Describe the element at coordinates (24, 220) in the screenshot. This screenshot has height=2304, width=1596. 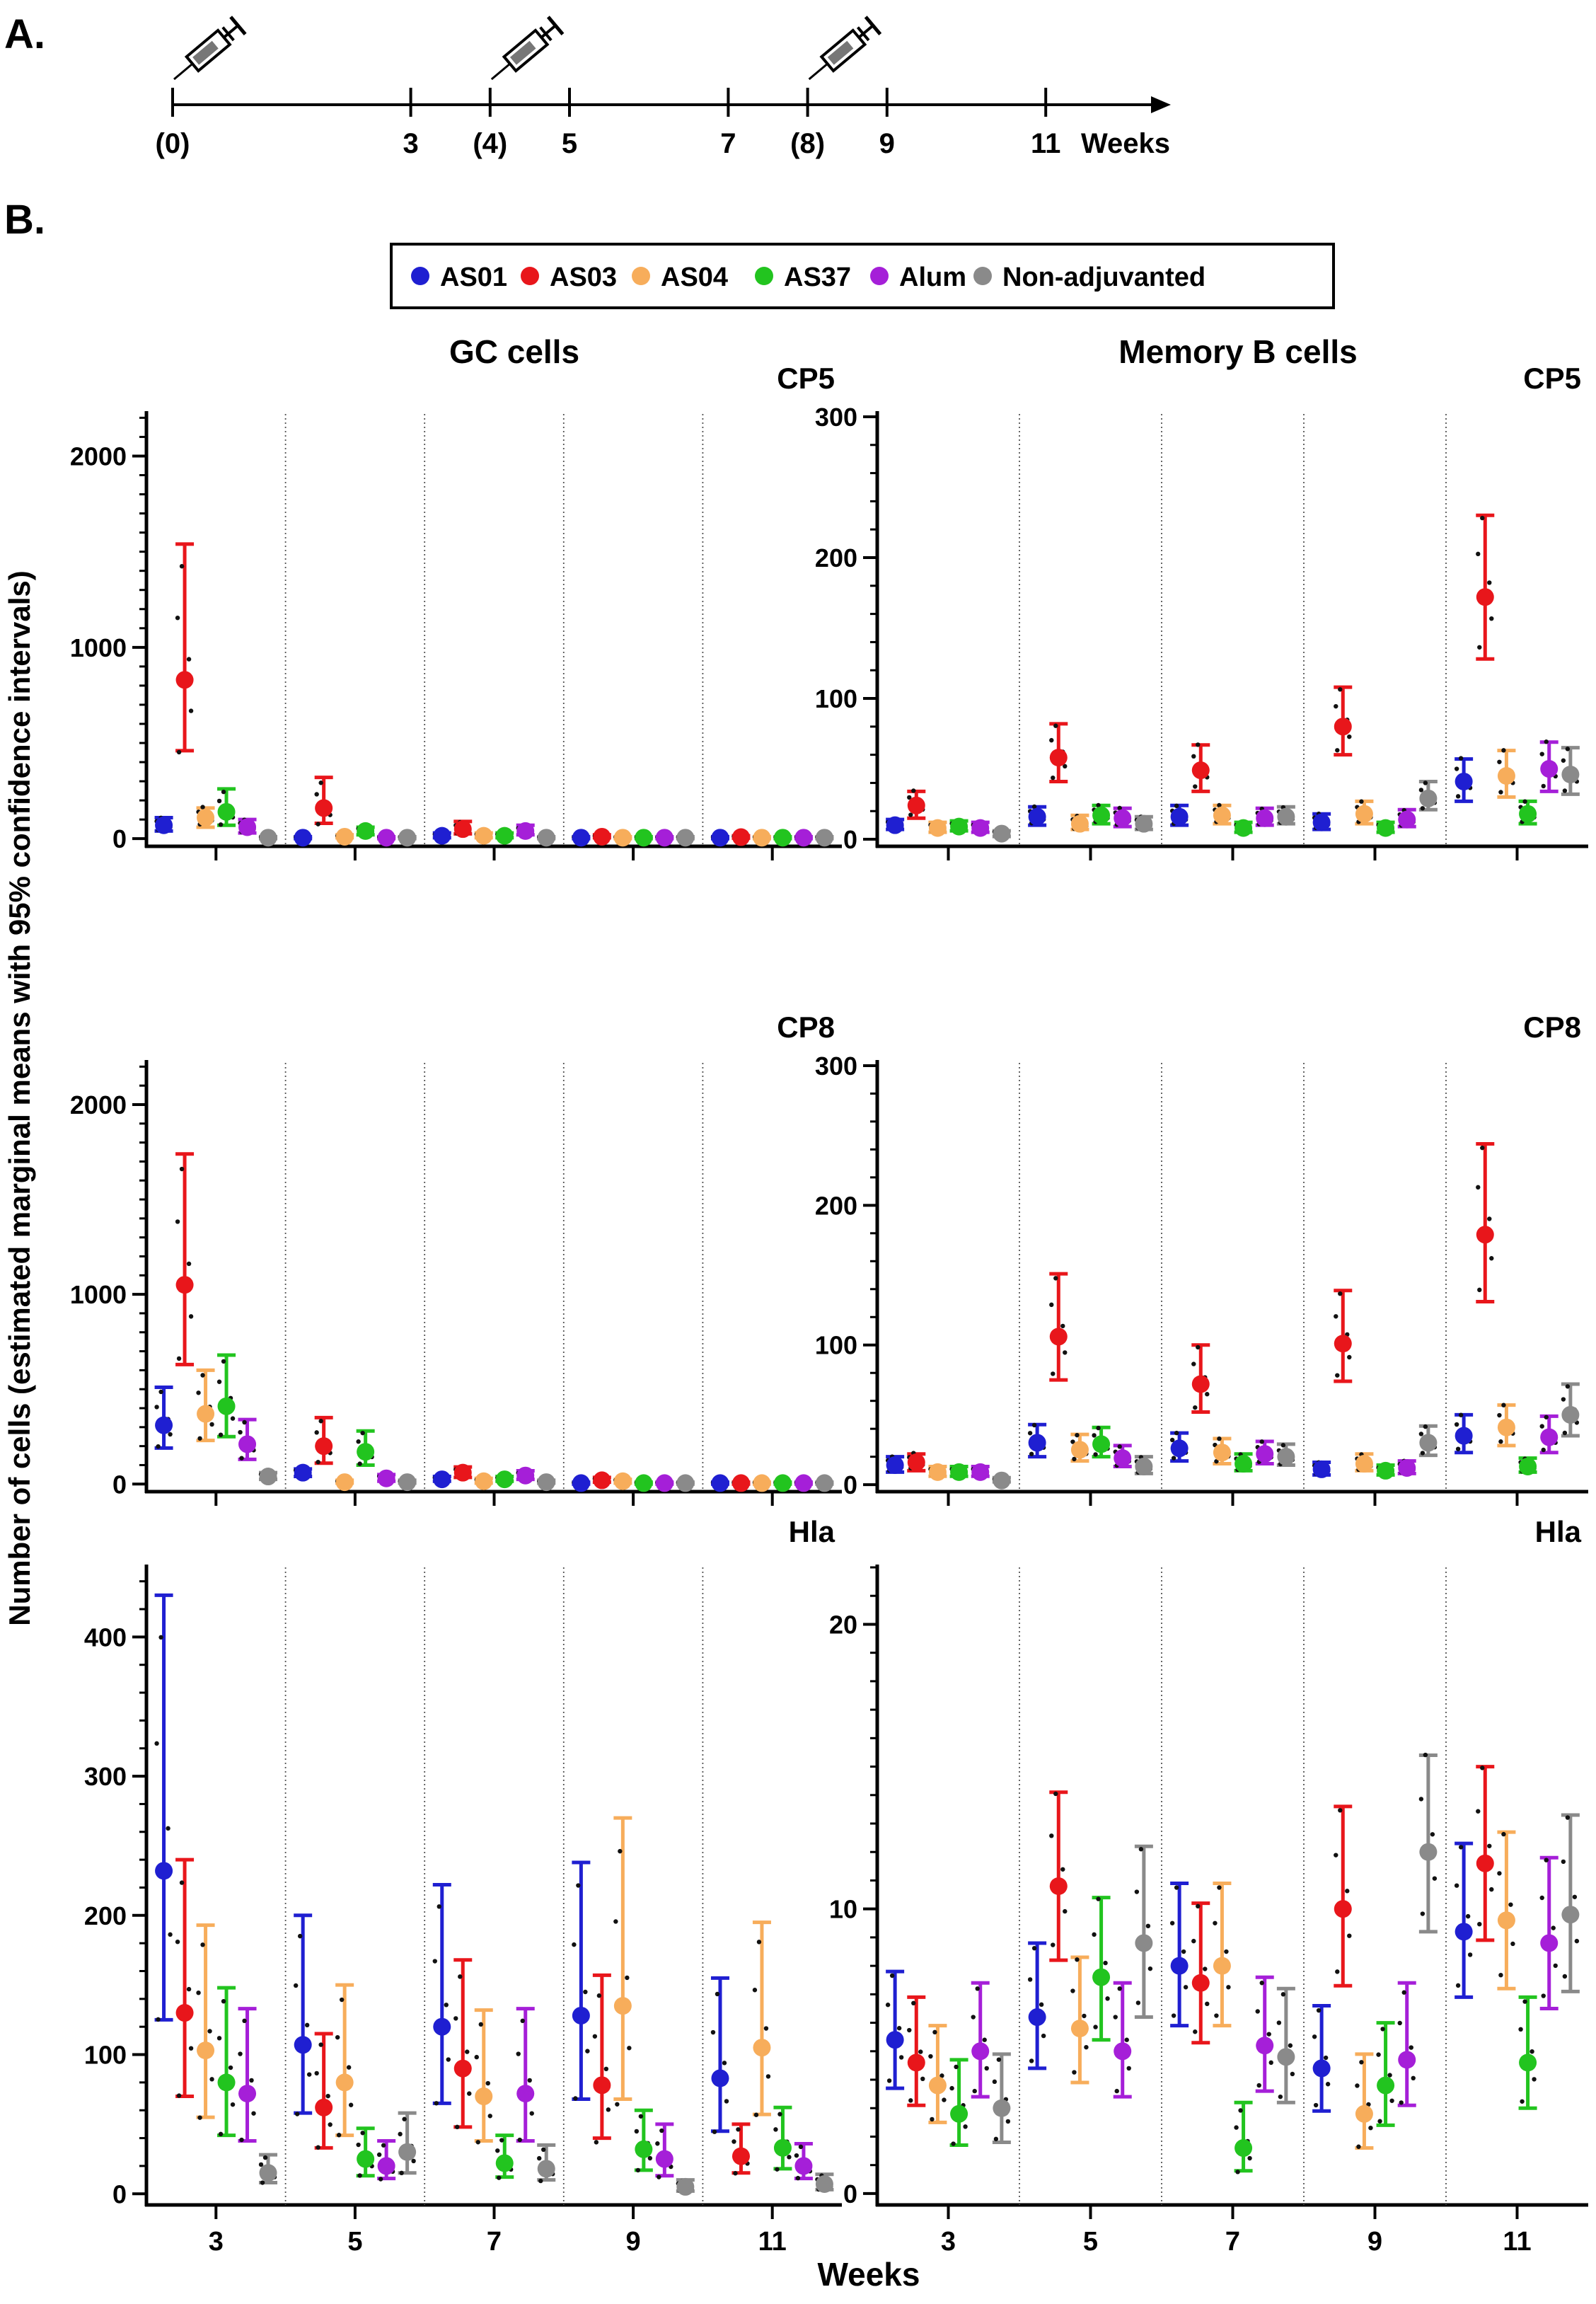
I see `panel-label-b: B.` at that location.